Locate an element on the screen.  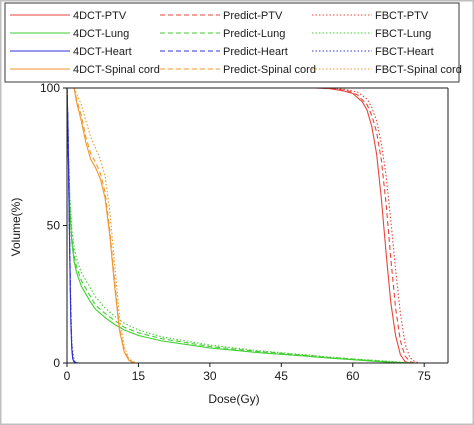
legend-label: 4DCT-Heart is located at coordinates (102, 52).